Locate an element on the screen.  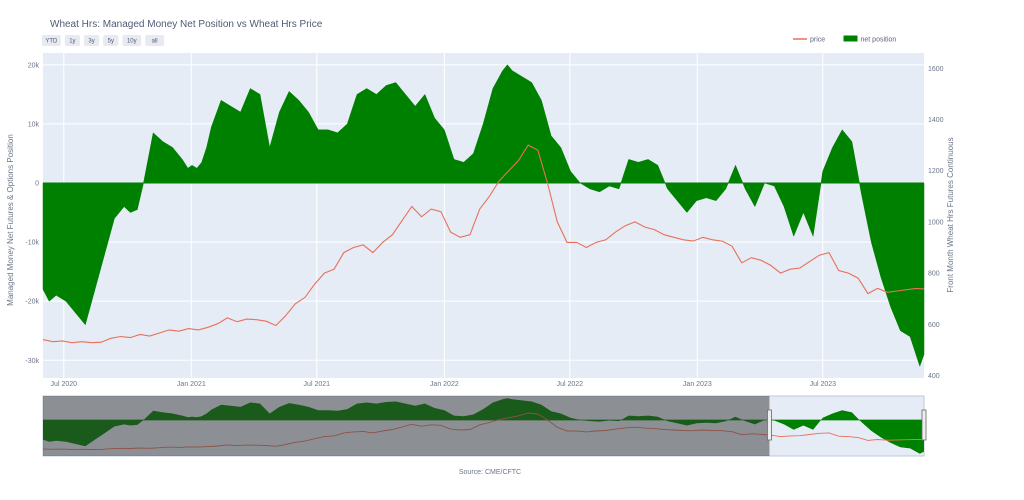
range-button-all: all is located at coordinates (154, 40).